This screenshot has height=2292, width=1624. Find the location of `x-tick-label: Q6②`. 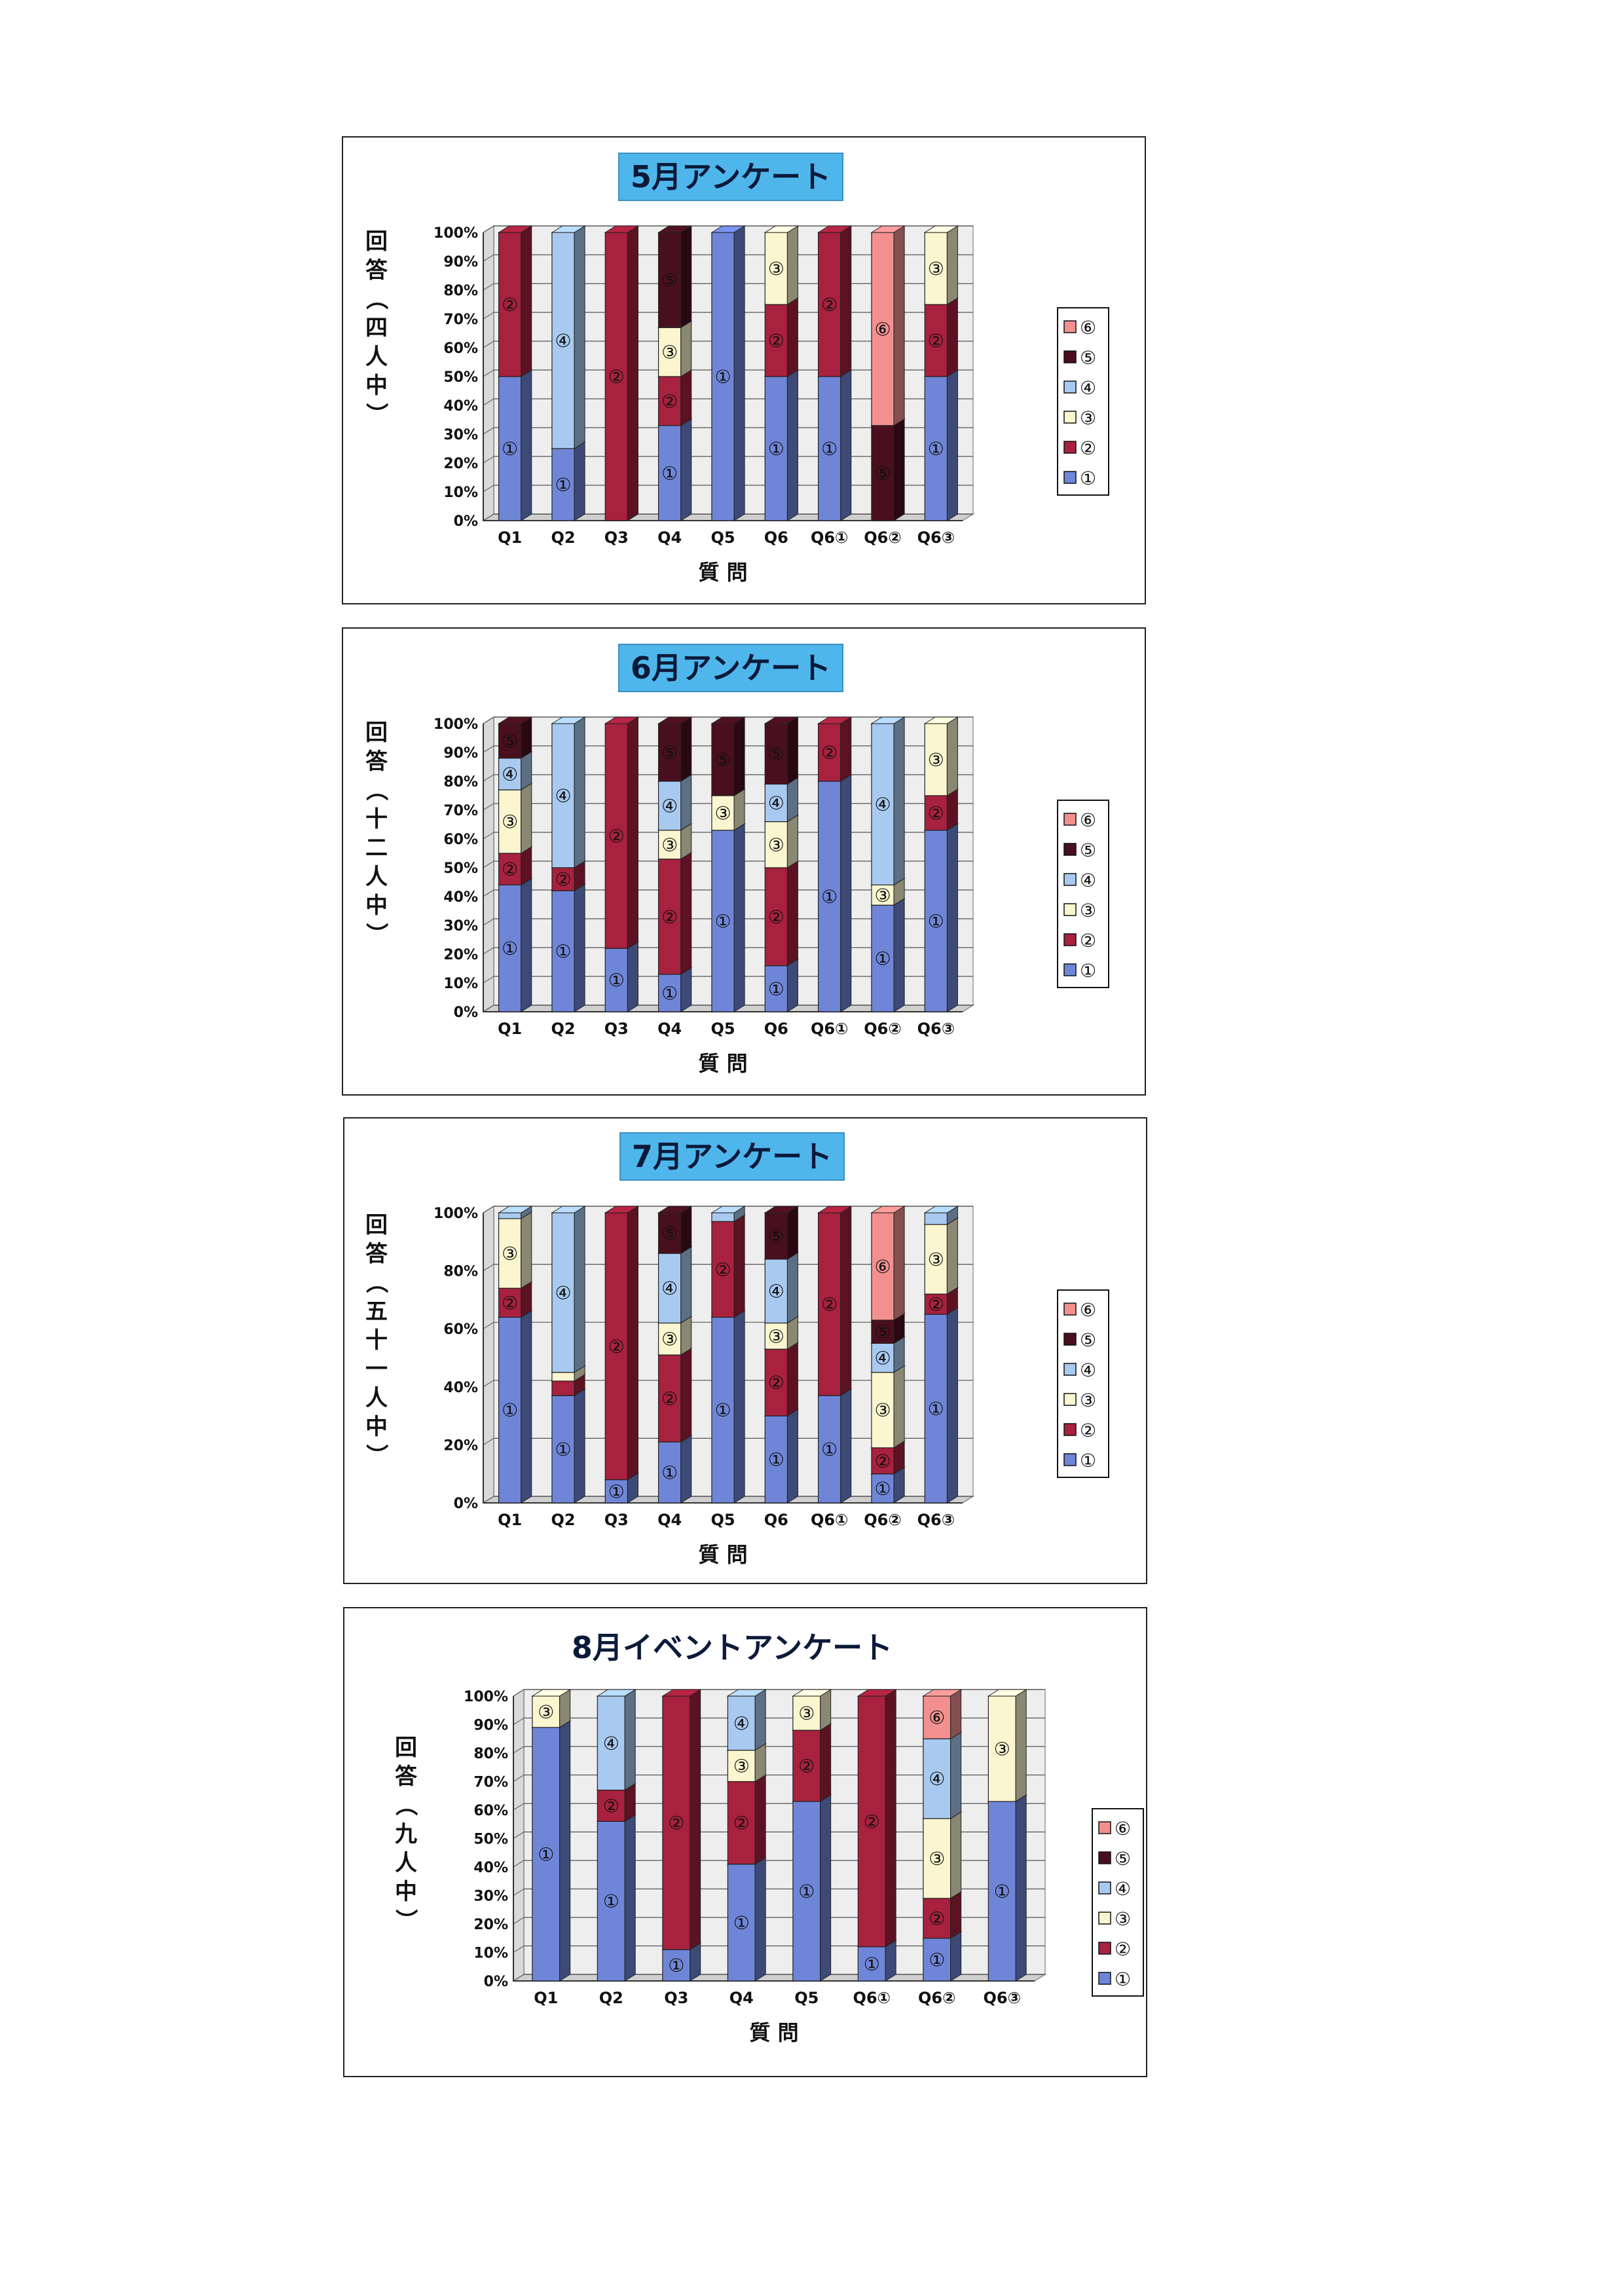

x-tick-label: Q6② is located at coordinates (882, 1520).